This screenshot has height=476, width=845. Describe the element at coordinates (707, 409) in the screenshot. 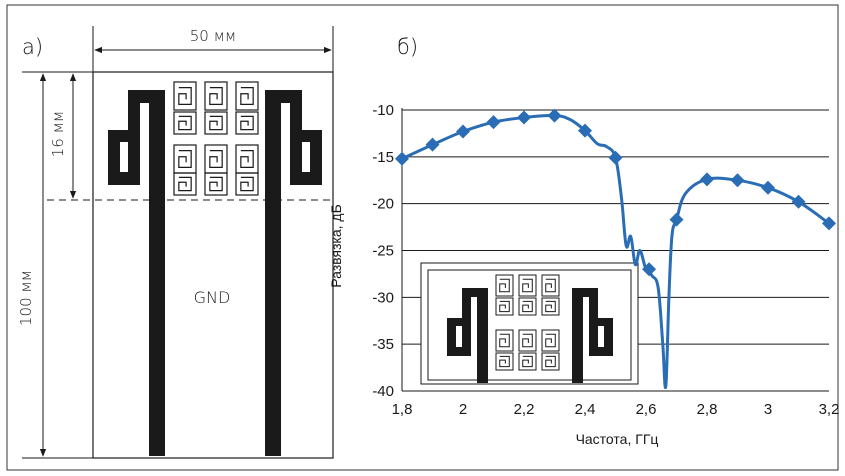

I see `x-tick-label: 2,8` at that location.